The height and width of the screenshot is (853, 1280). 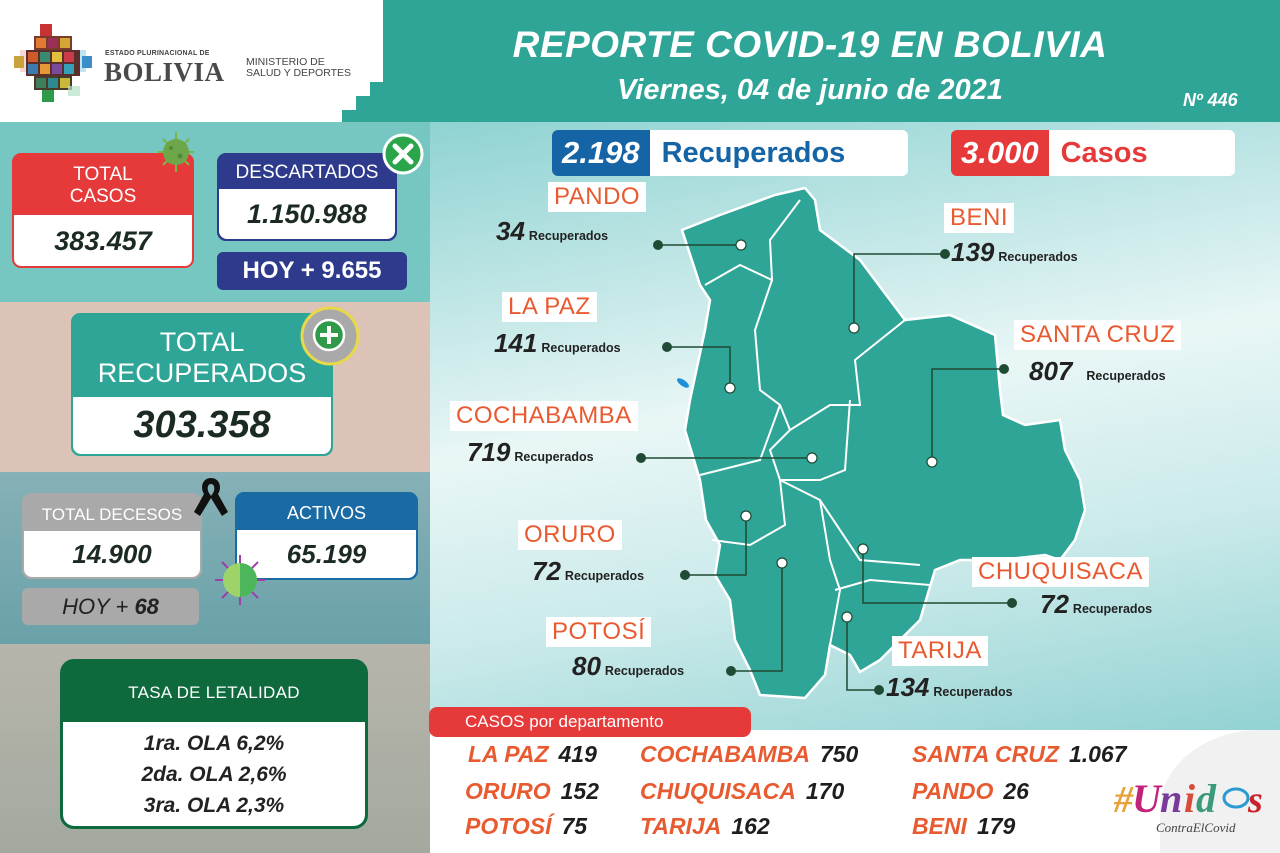 What do you see at coordinates (577, 754) in the screenshot?
I see `cases-dept-value: 419` at bounding box center [577, 754].